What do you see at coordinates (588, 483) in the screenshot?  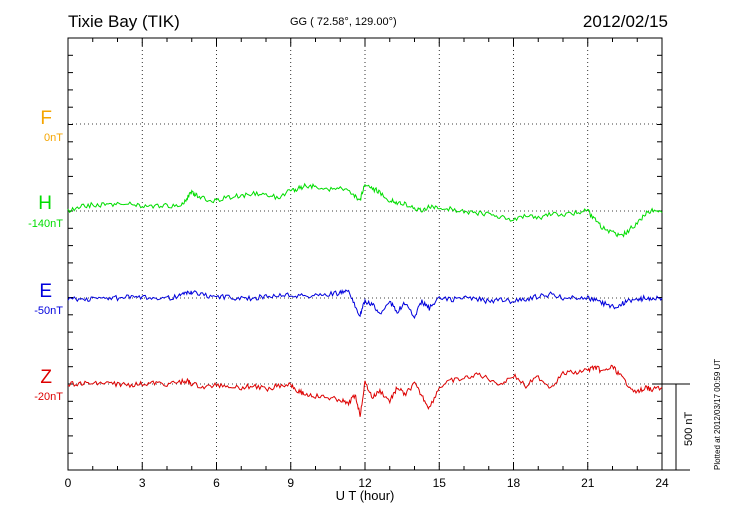 I see `x-tick-label: 21` at bounding box center [588, 483].